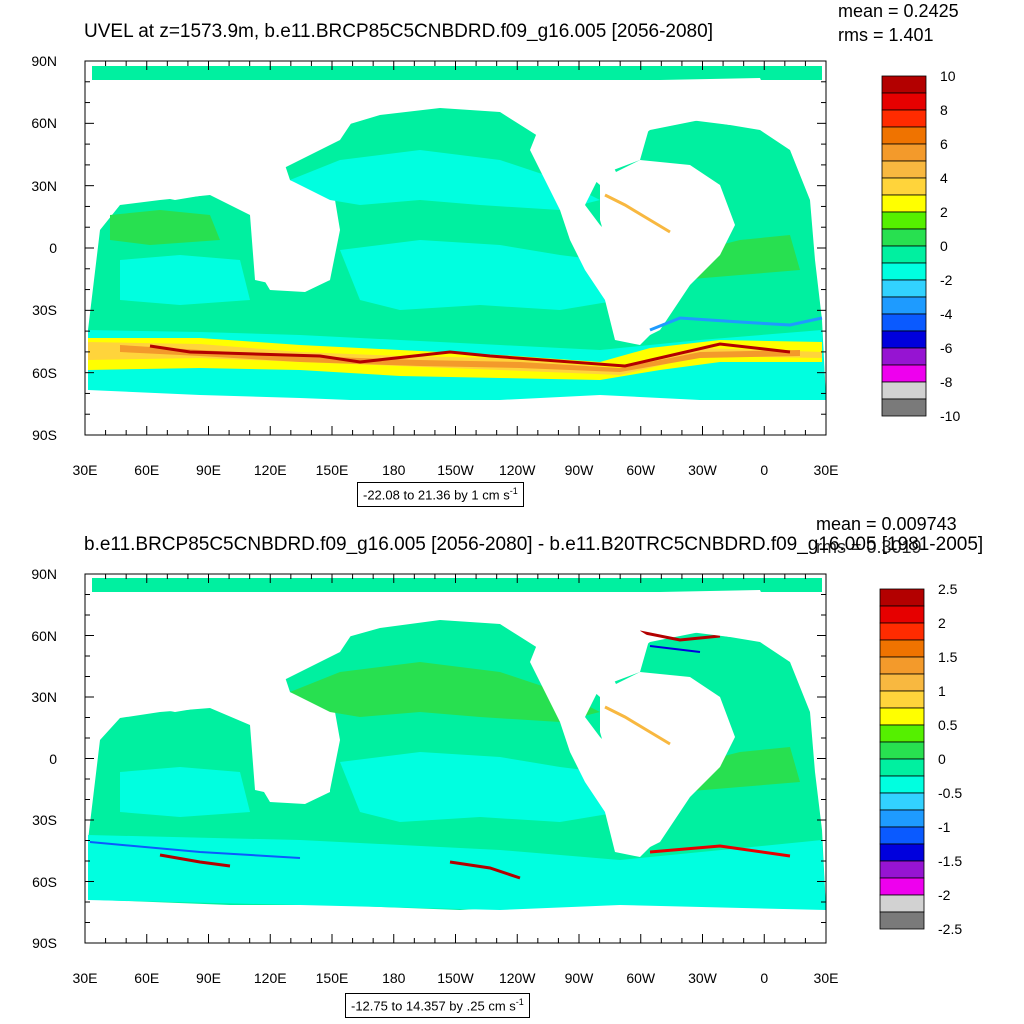 Image resolution: width=1024 pixels, height=1024 pixels. I want to click on panel1-mean: mean = 0.2425, so click(898, 11).